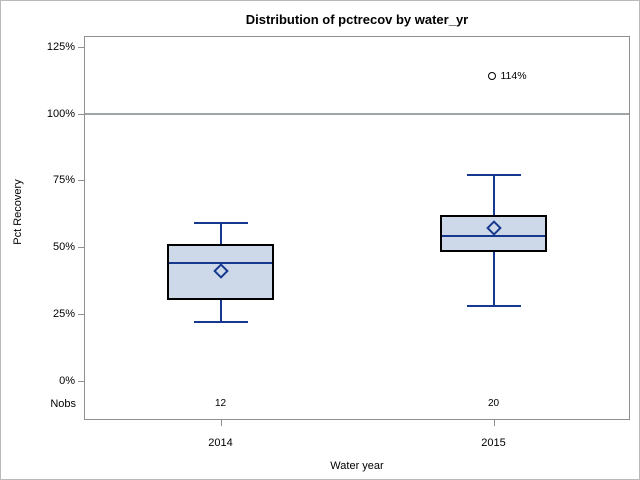 This screenshot has width=640, height=480. What do you see at coordinates (220, 263) in the screenshot?
I see `median-line-2014` at bounding box center [220, 263].